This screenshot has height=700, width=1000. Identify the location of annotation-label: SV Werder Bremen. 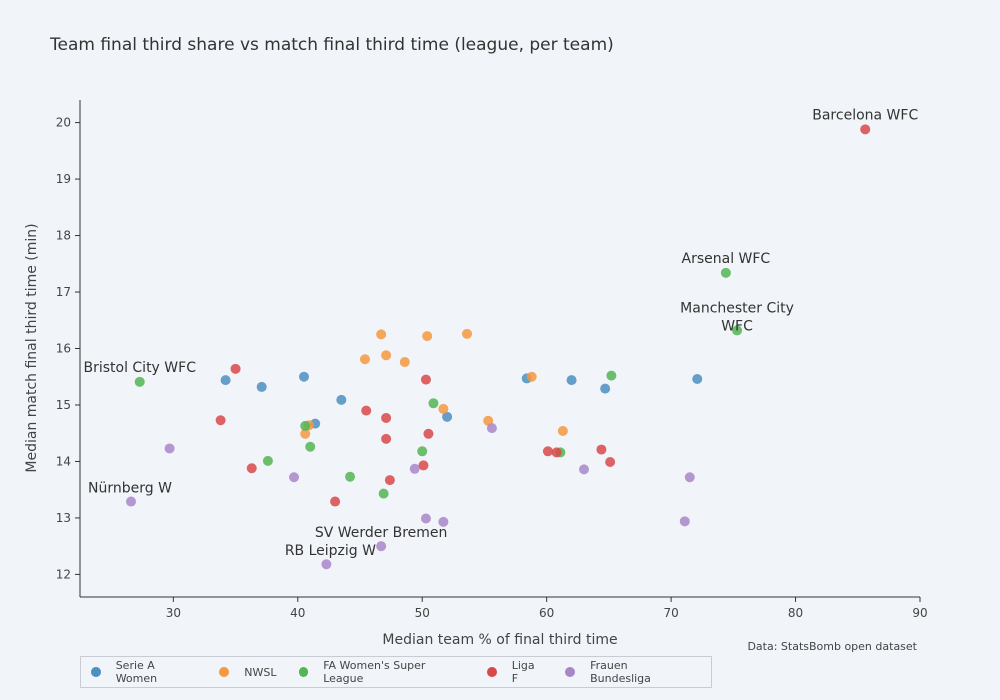
(381, 533).